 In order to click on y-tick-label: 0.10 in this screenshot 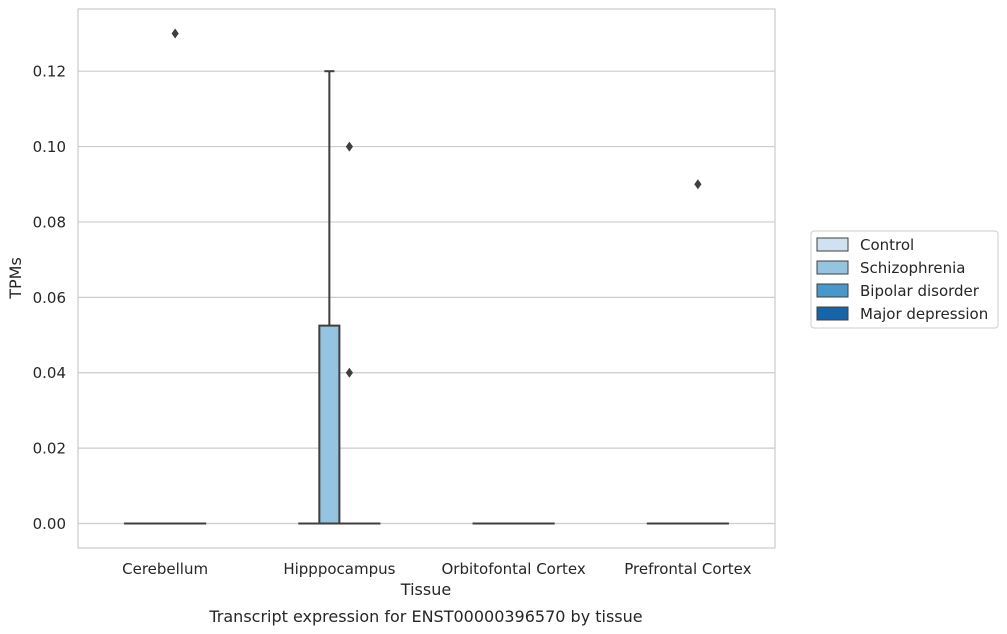, I will do `click(49, 147)`.